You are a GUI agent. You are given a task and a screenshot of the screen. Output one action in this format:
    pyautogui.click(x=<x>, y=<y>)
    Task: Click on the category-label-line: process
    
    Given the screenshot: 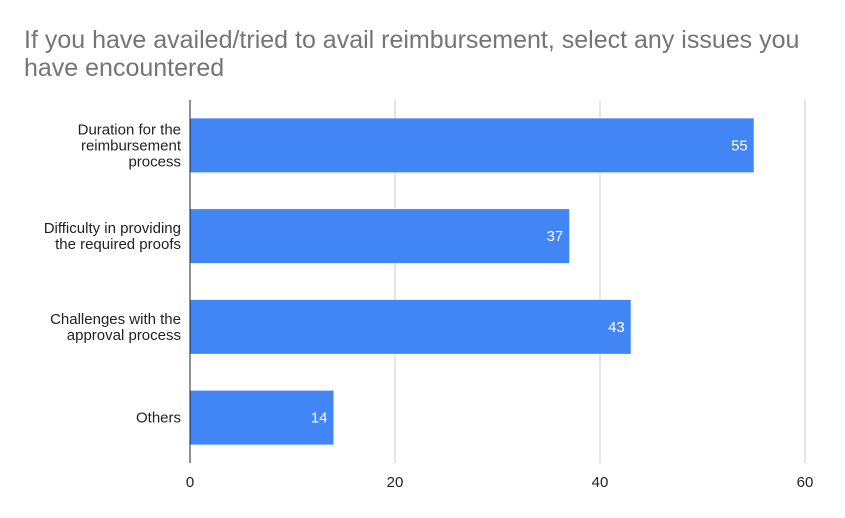 What is the action you would take?
    pyautogui.click(x=154, y=161)
    